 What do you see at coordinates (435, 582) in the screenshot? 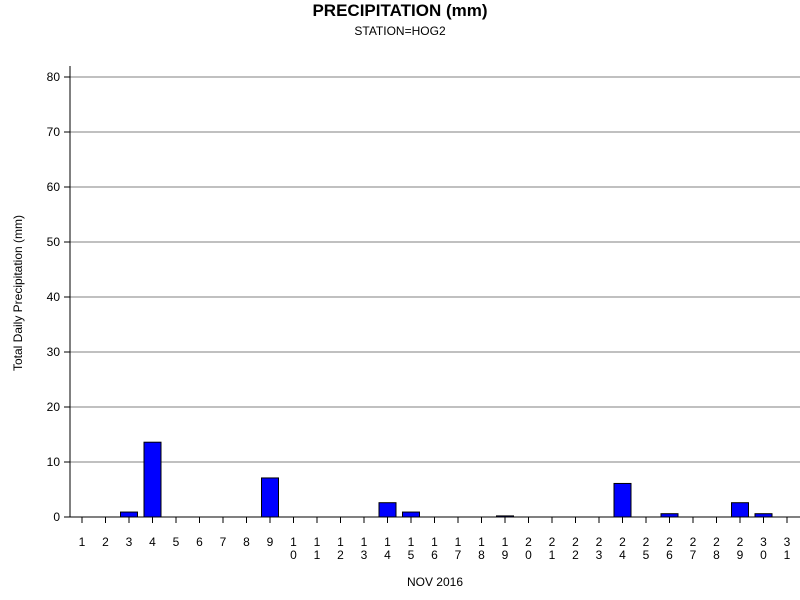
I see `x-axis-label: NOV 2016` at bounding box center [435, 582].